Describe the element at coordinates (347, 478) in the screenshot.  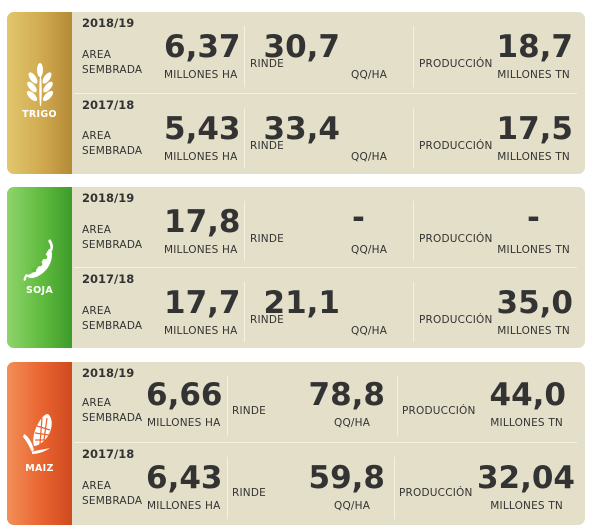
I see `rinde-value: 59,8` at that location.